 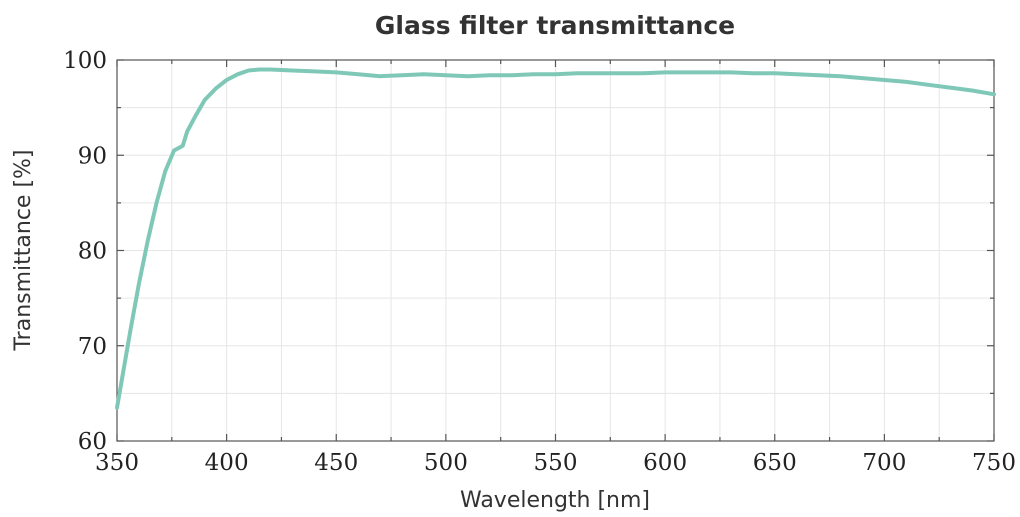 I want to click on x-tick-labels: 350 400 450 500 550 600 650 700 750, so click(x=555, y=463).